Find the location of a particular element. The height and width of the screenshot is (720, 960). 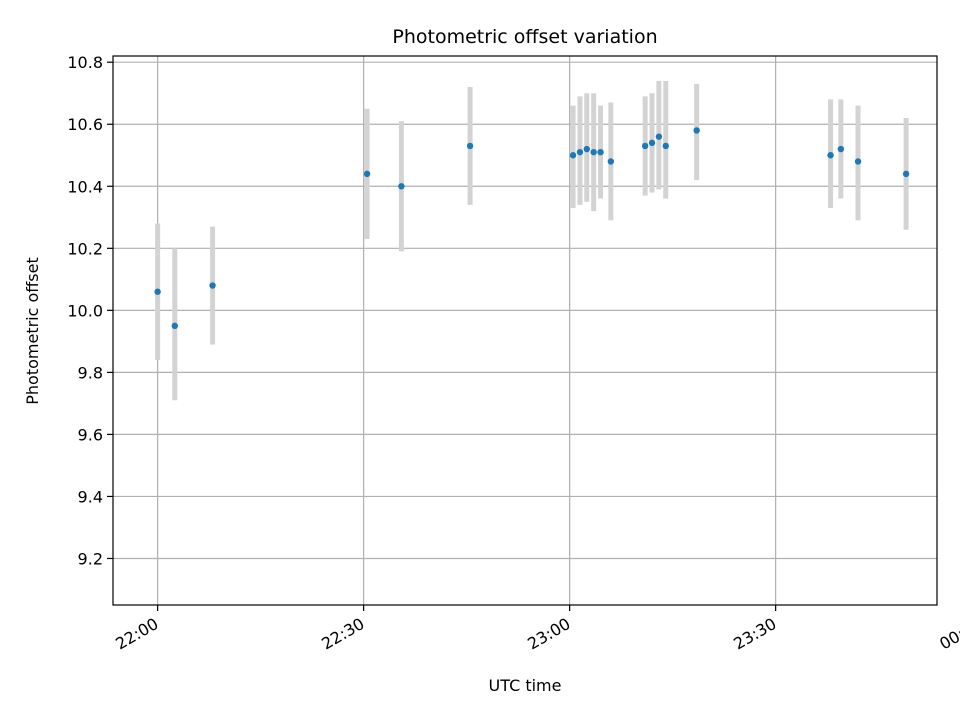

y-tick-label: 10.2 is located at coordinates (85, 248).